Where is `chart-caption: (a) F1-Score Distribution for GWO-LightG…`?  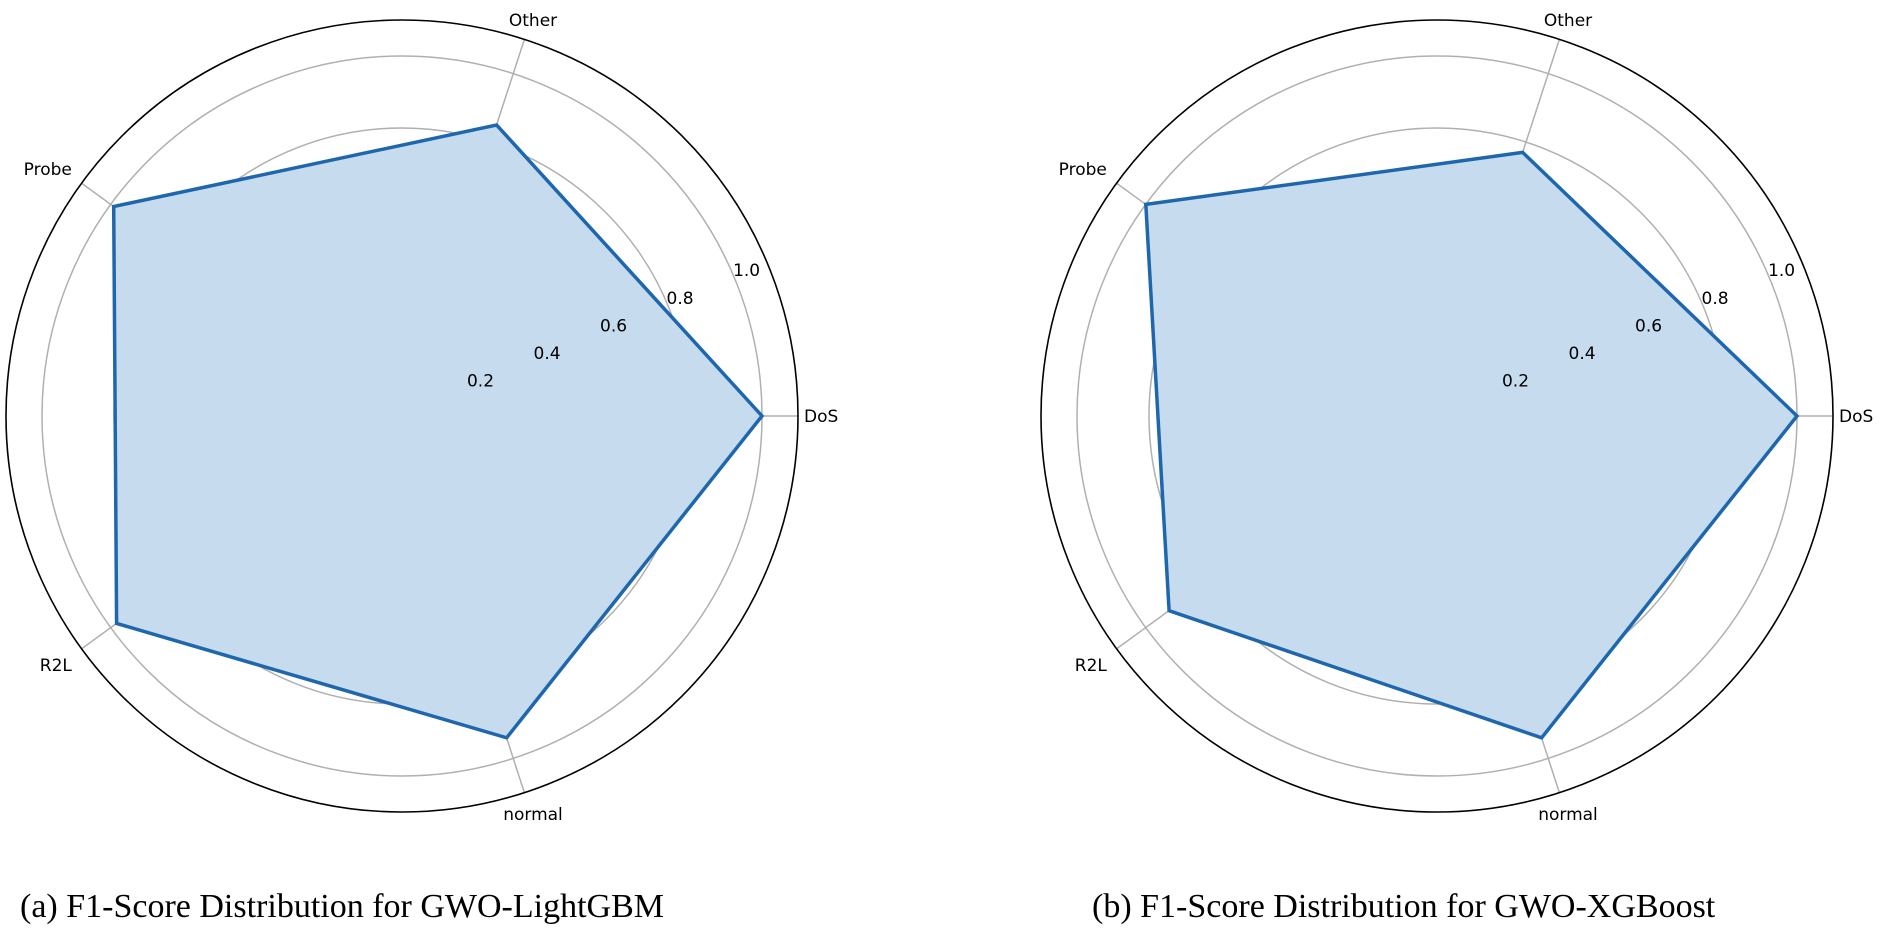
chart-caption: (a) F1-Score Distribution for GWO-LightG… is located at coordinates (342, 906).